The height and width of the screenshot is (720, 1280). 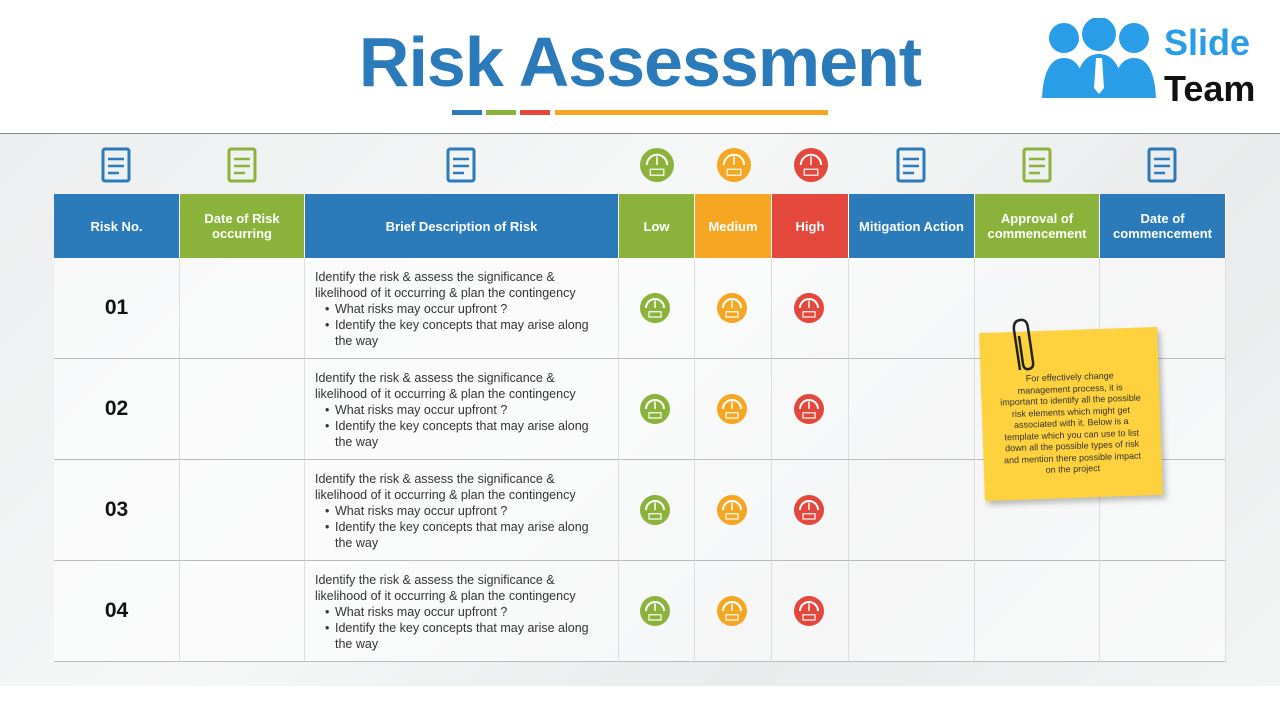 What do you see at coordinates (242, 226) in the screenshot?
I see `column-header: Date of Risk occurring` at bounding box center [242, 226].